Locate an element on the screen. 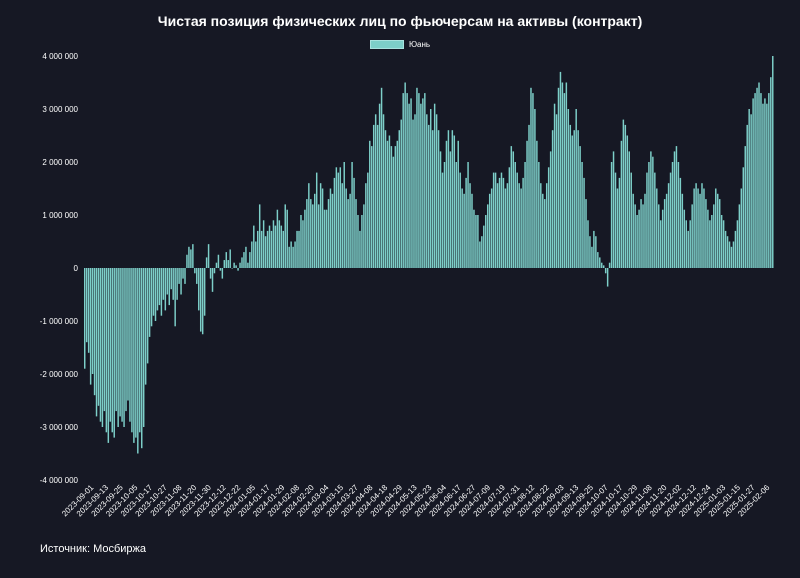 This screenshot has height=578, width=800. y-tick-label: 1 000 000 is located at coordinates (60, 215).